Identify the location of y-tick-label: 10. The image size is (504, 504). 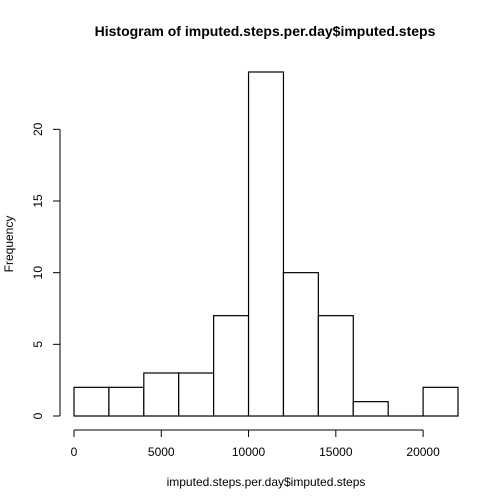
(38, 273).